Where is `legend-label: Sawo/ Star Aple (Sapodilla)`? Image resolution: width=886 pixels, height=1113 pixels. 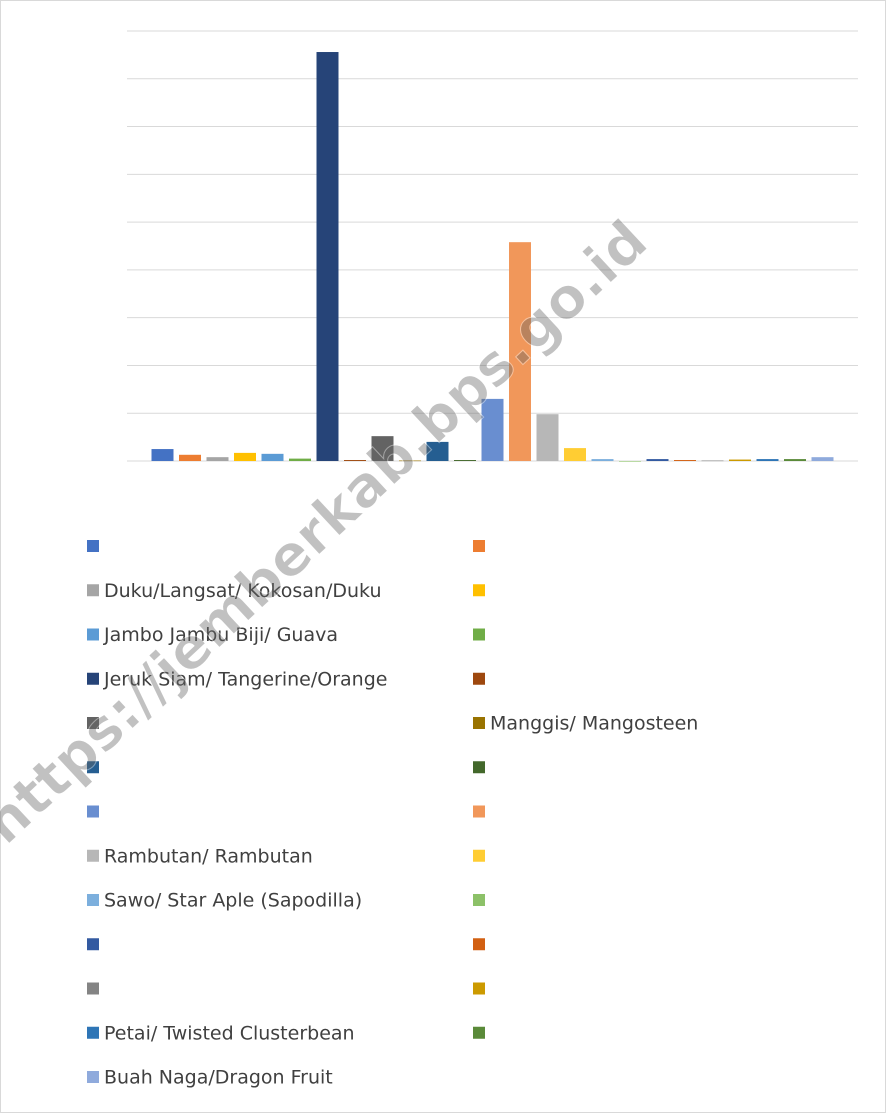
legend-label: Sawo/ Star Aple (Sapodilla) is located at coordinates (233, 901).